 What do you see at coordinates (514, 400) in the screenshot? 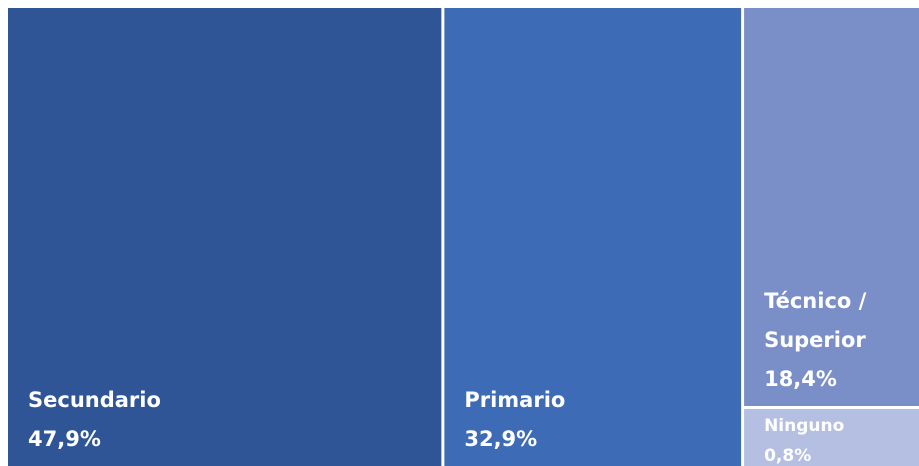
I see `cell-label: Primario` at bounding box center [514, 400].